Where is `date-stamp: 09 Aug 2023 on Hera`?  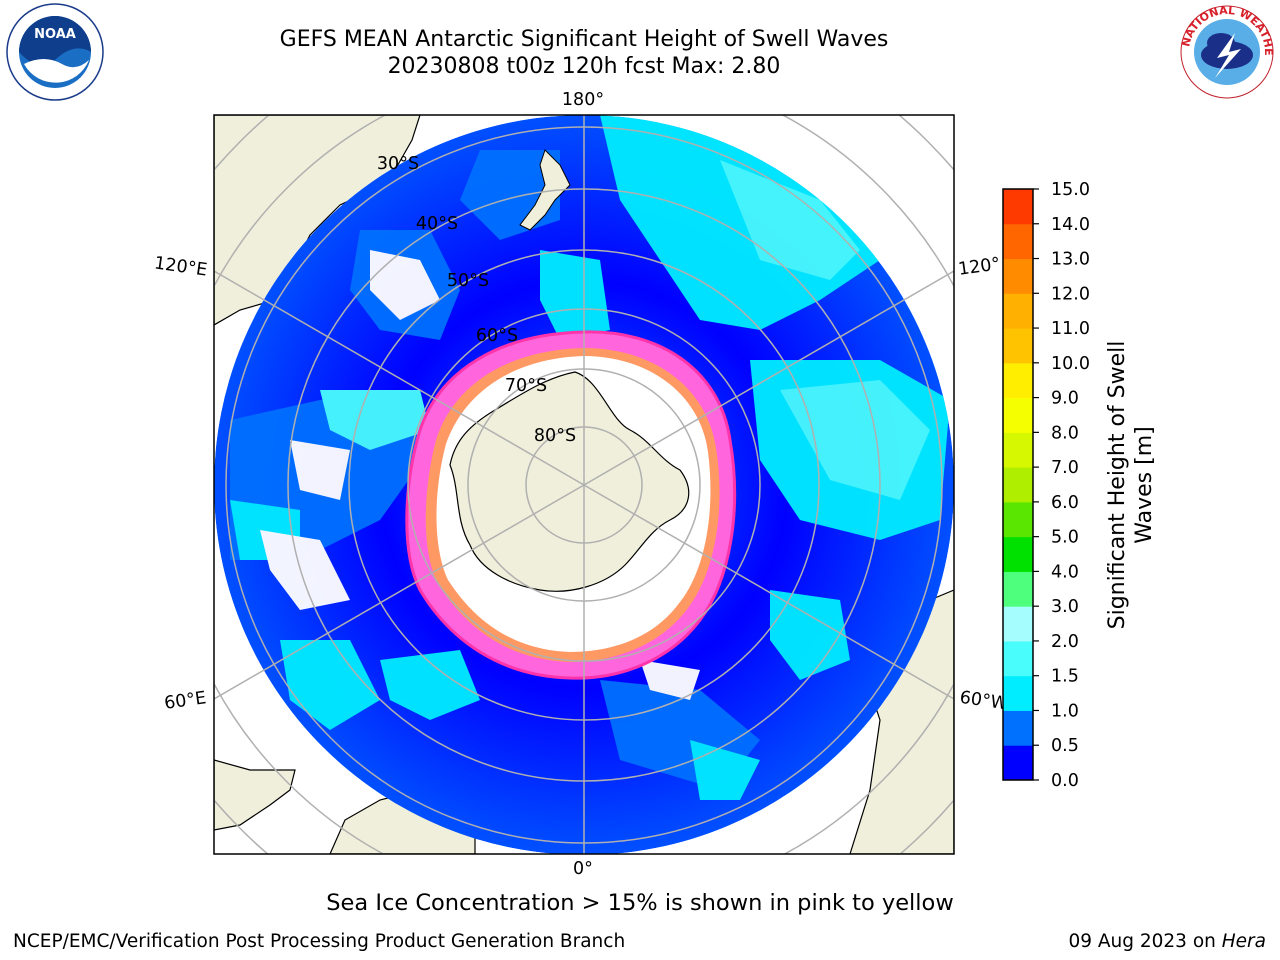
date-stamp: 09 Aug 2023 on Hera is located at coordinates (1167, 941).